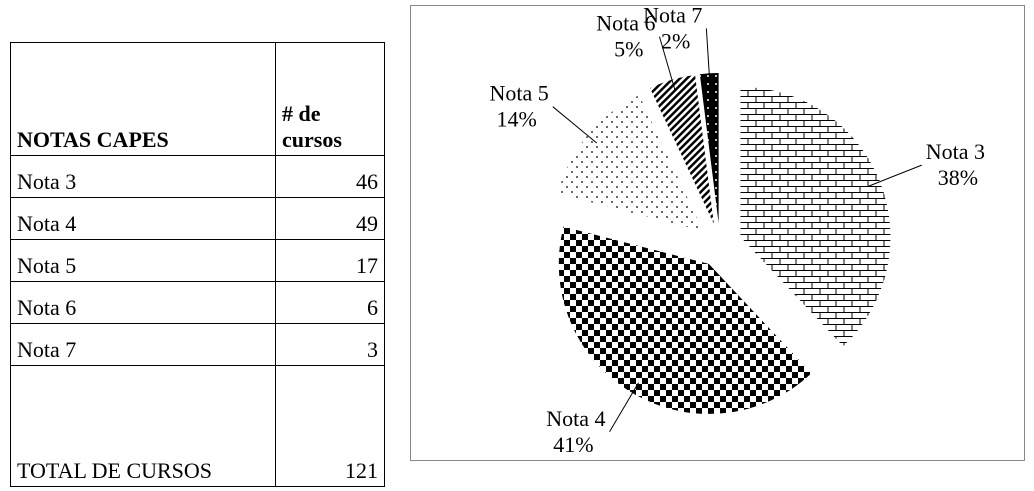 The image size is (1034, 491). I want to click on slice-value-label: 38%, so click(958, 177).